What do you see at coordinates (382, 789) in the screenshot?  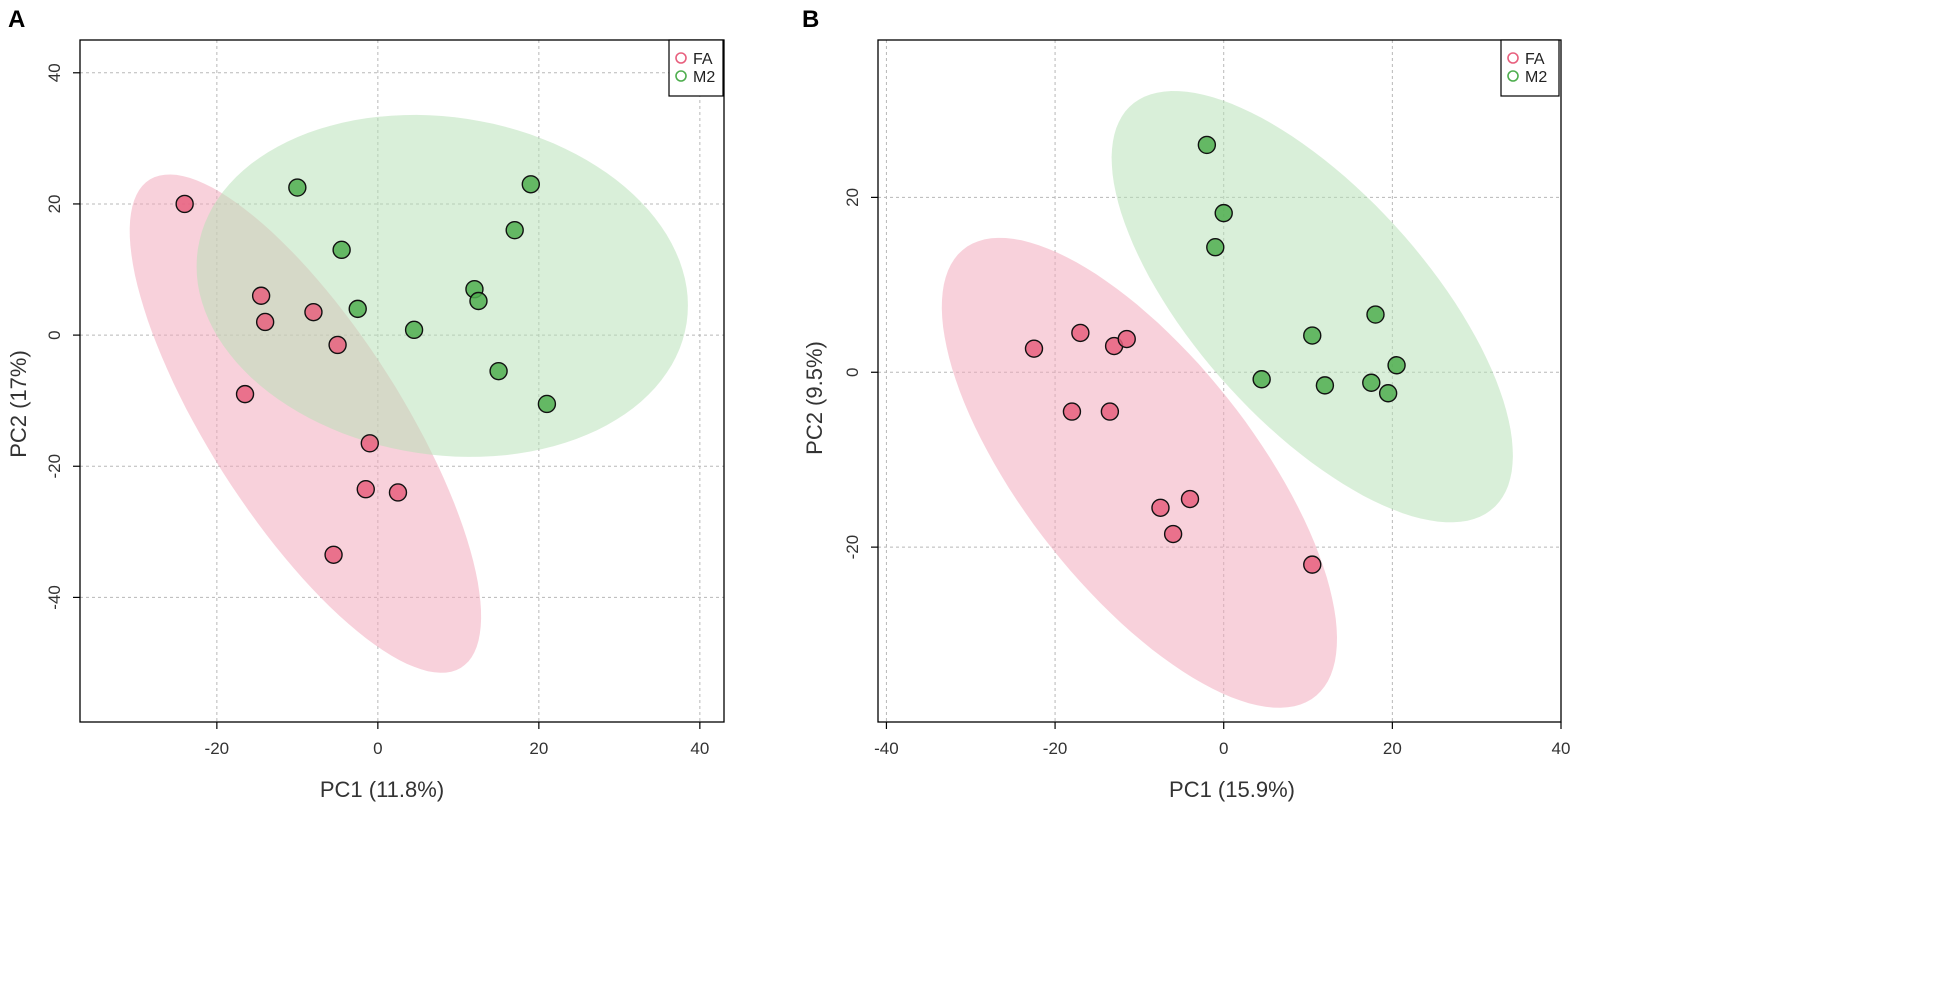 I see `x-axis-title: PC1 (11.8%)` at bounding box center [382, 789].